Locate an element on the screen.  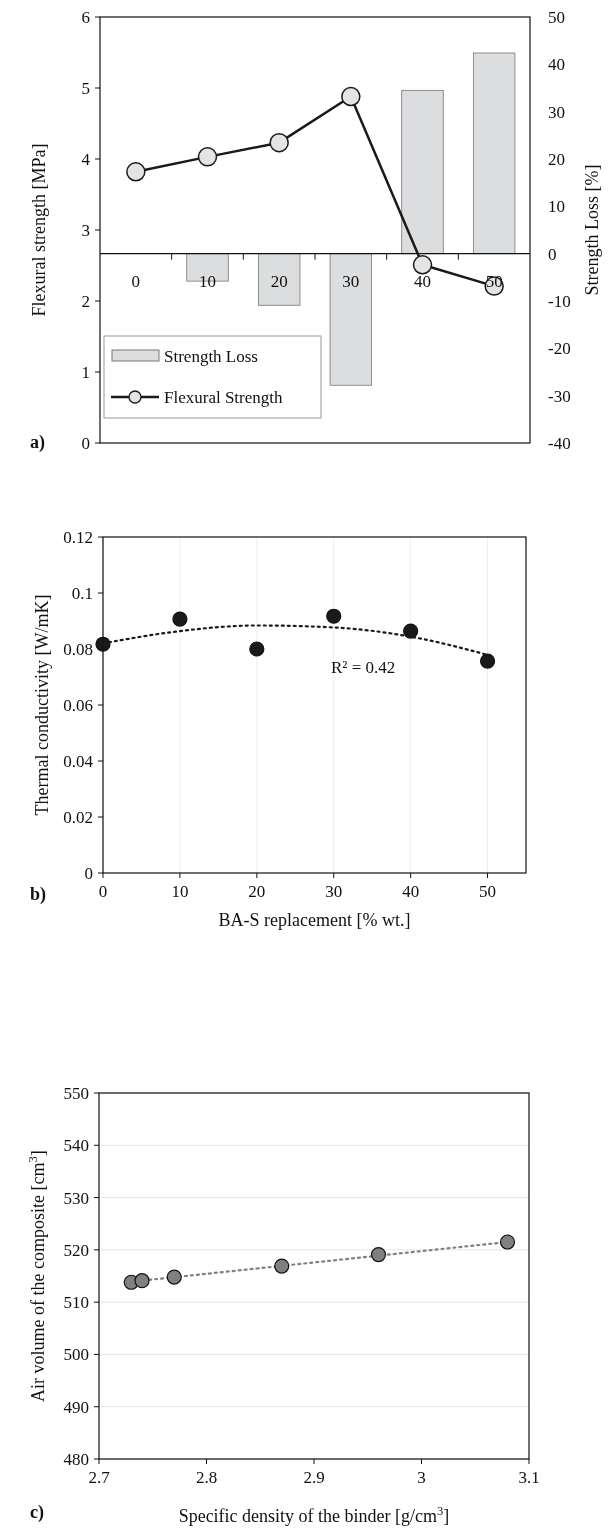
y-tick-label: 0.02 is located at coordinates (78, 817).